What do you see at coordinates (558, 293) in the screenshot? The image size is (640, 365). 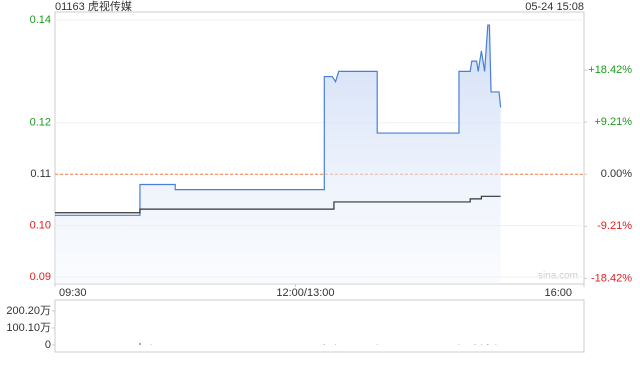 I see `x-tick-label: 16:00` at bounding box center [558, 293].